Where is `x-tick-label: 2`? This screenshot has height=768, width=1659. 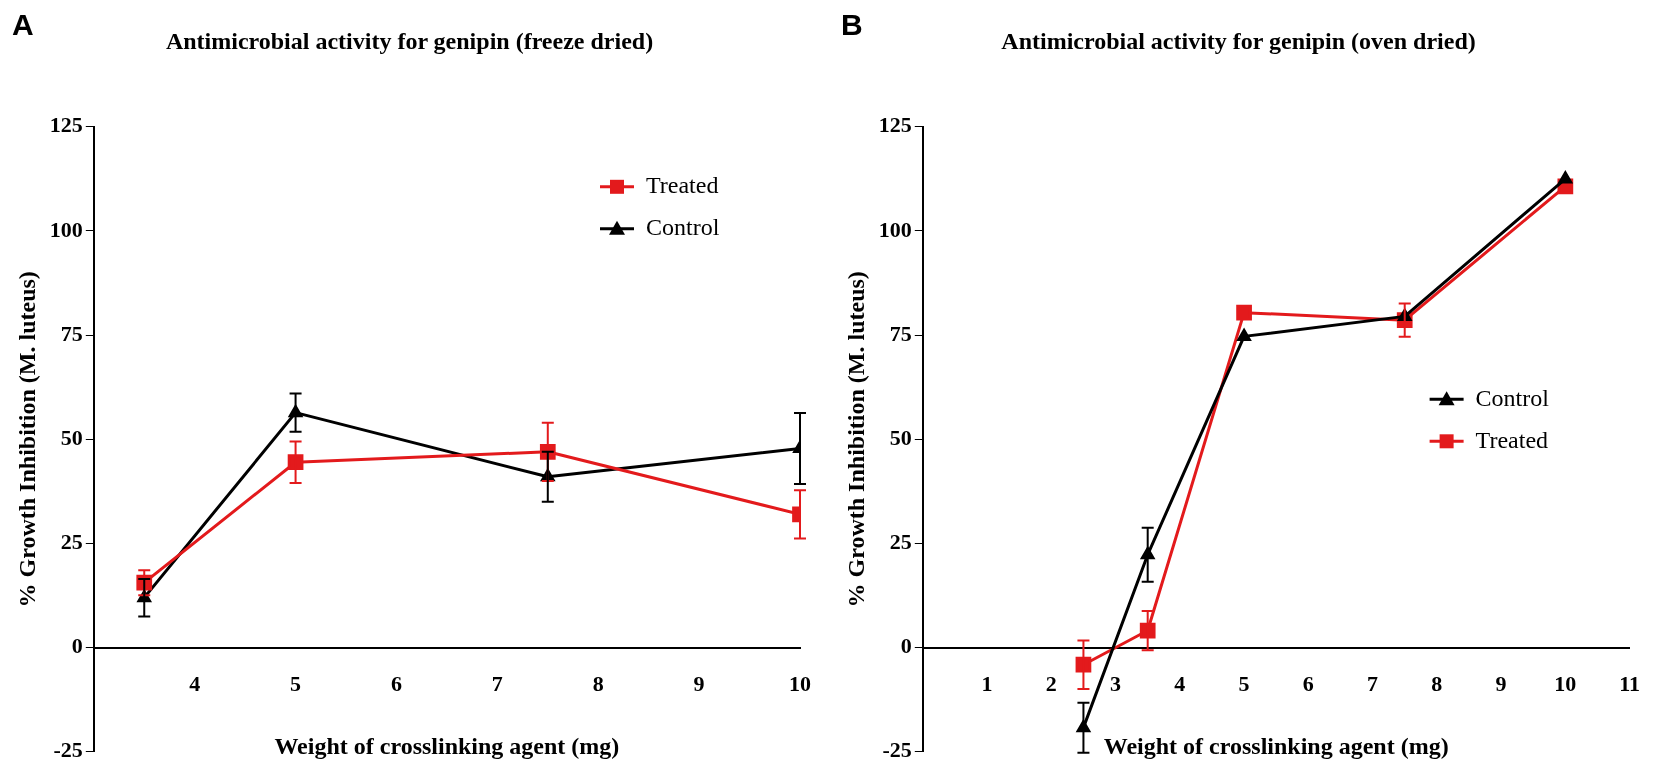 x-tick-label: 2 is located at coordinates (1051, 683).